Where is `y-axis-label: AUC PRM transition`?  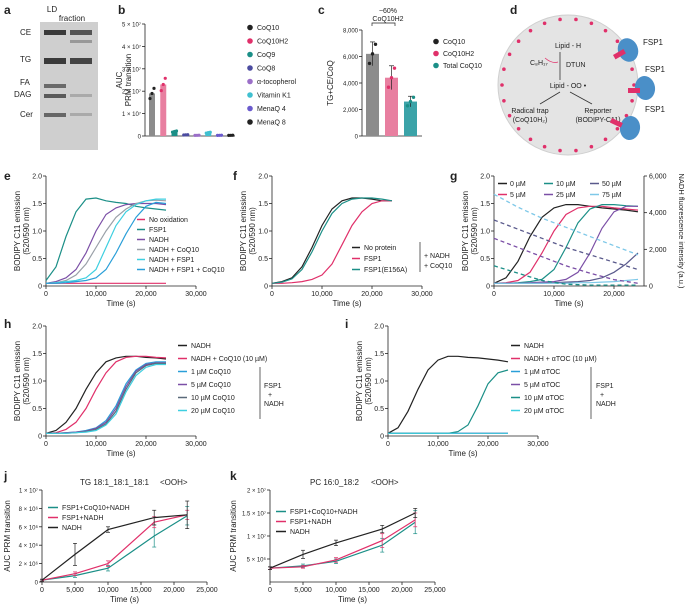
y-axis-label: AUC PRM transition is located at coordinates (7, 536).